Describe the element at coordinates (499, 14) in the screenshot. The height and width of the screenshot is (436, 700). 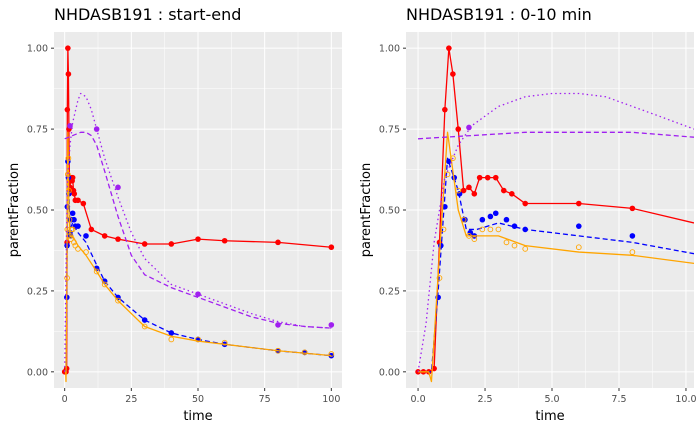
I see `chart-title: NHDASB191 : 0-10 min` at that location.